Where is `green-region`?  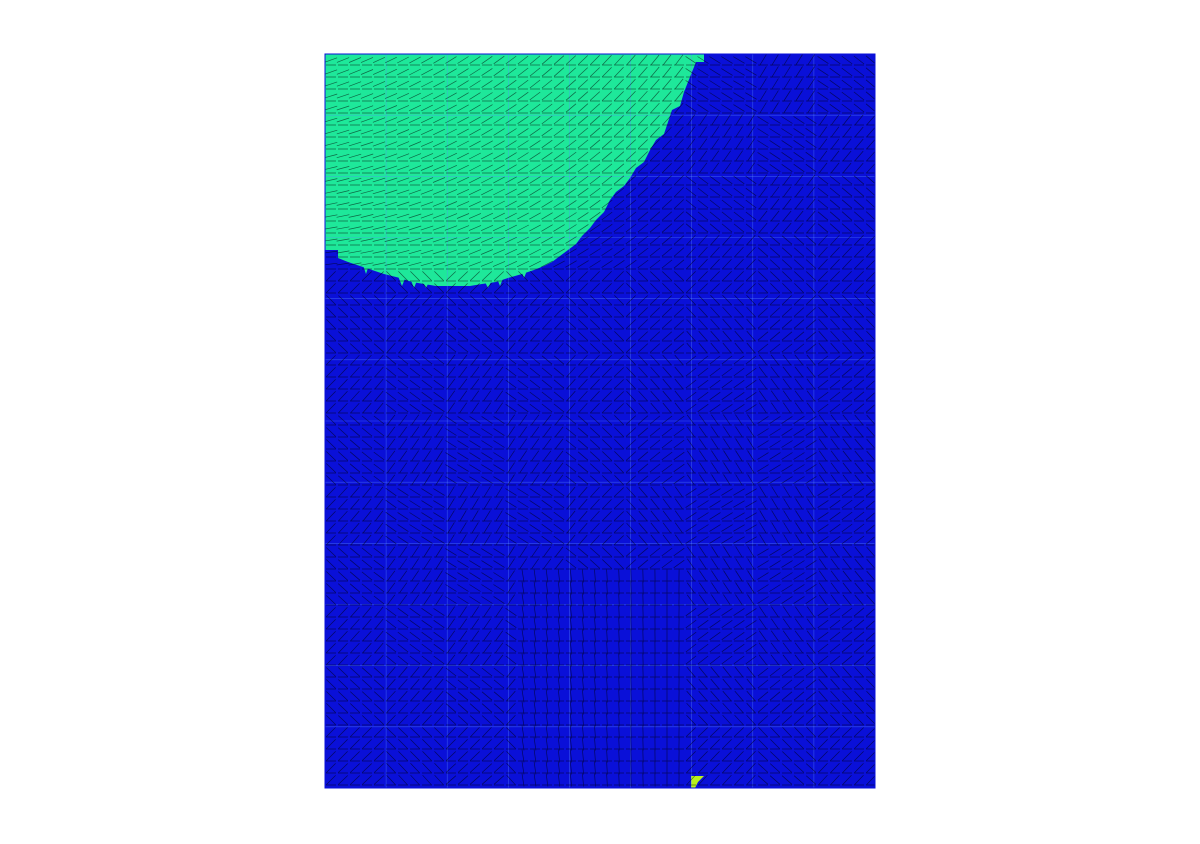 green-region is located at coordinates (514, 170).